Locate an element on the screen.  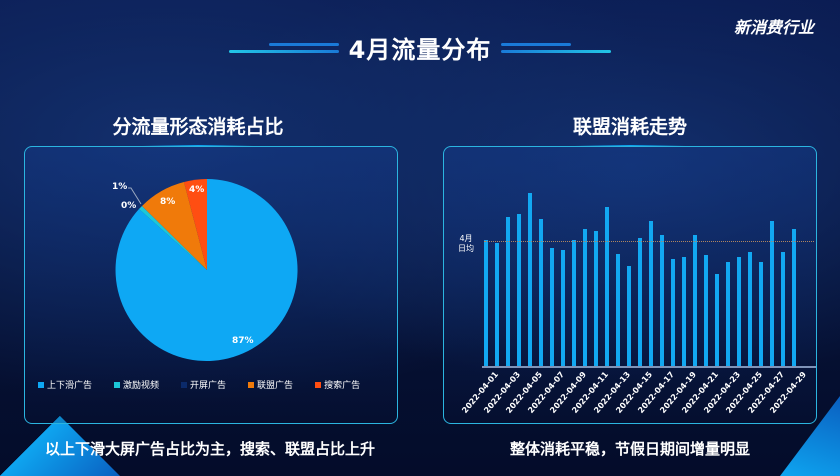
average-label: 4月 日均 is located at coordinates (466, 244).